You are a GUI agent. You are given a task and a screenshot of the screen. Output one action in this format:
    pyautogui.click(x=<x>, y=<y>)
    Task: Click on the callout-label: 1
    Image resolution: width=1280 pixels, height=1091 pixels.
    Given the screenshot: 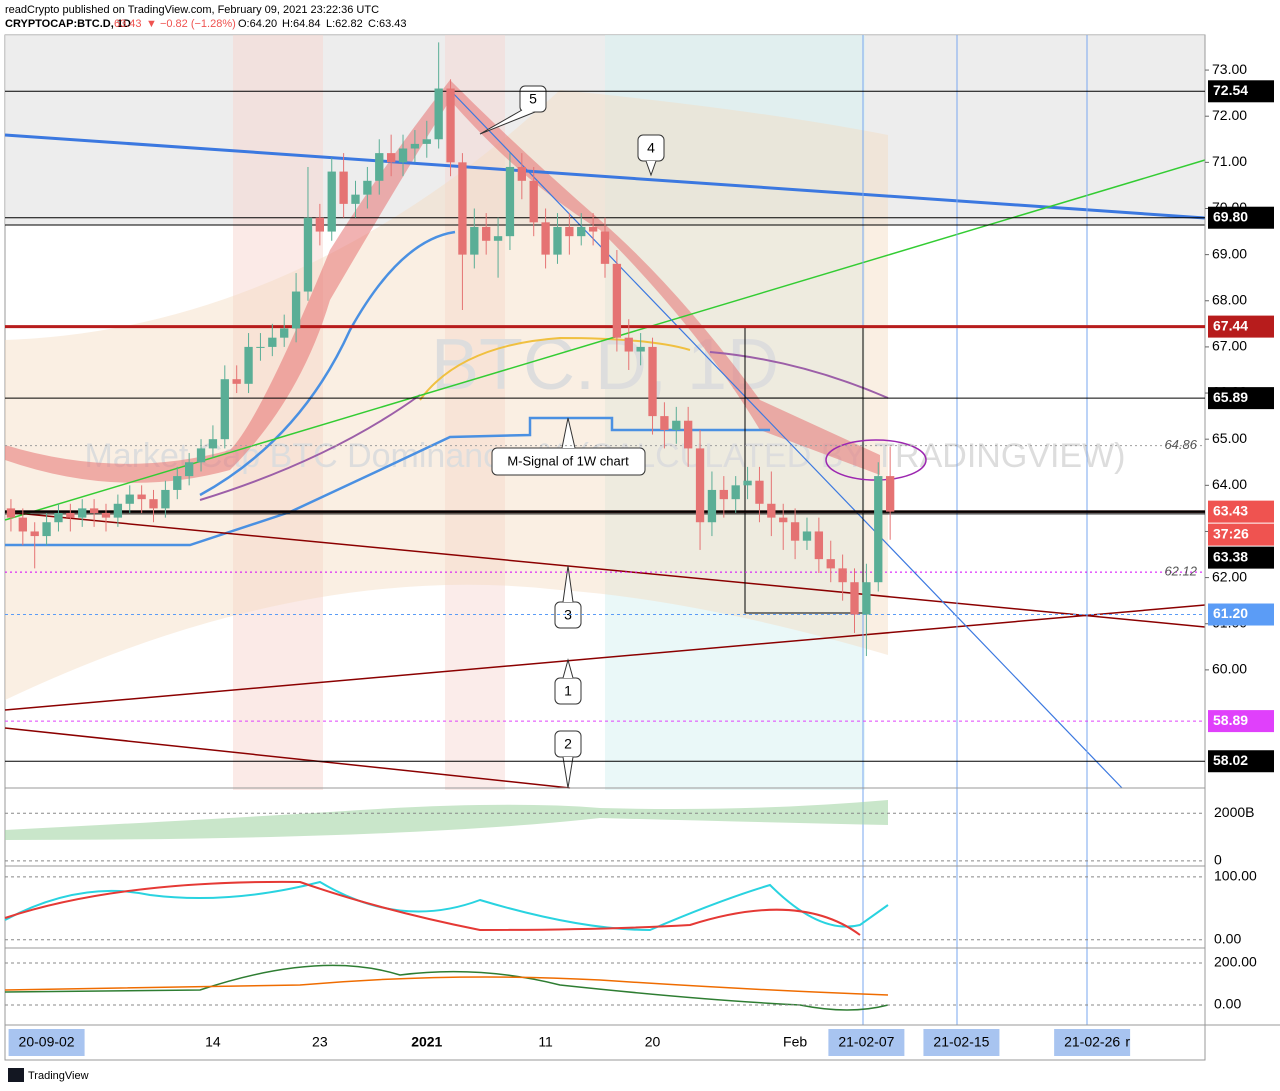 What is the action you would take?
    pyautogui.click(x=568, y=691)
    